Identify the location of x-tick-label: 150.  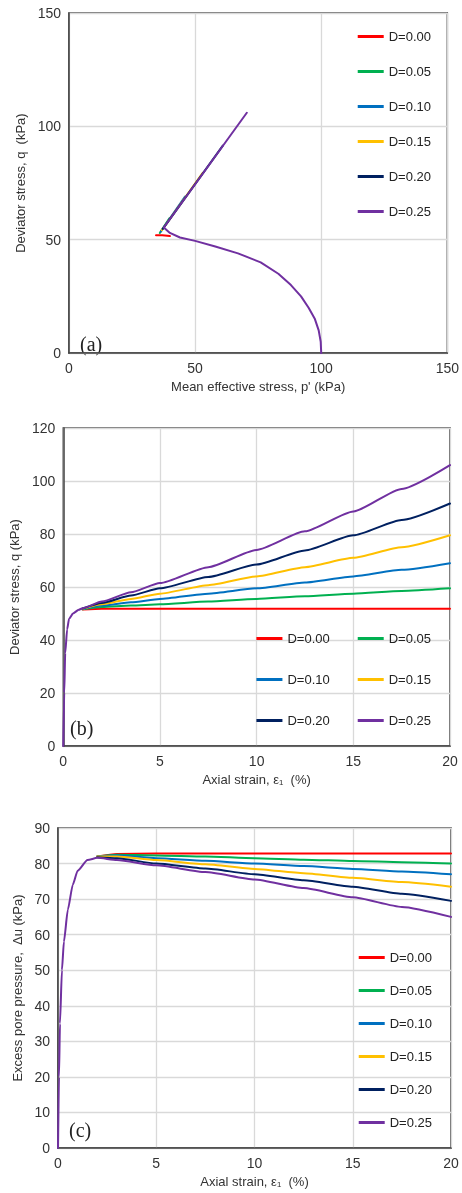
(447, 368).